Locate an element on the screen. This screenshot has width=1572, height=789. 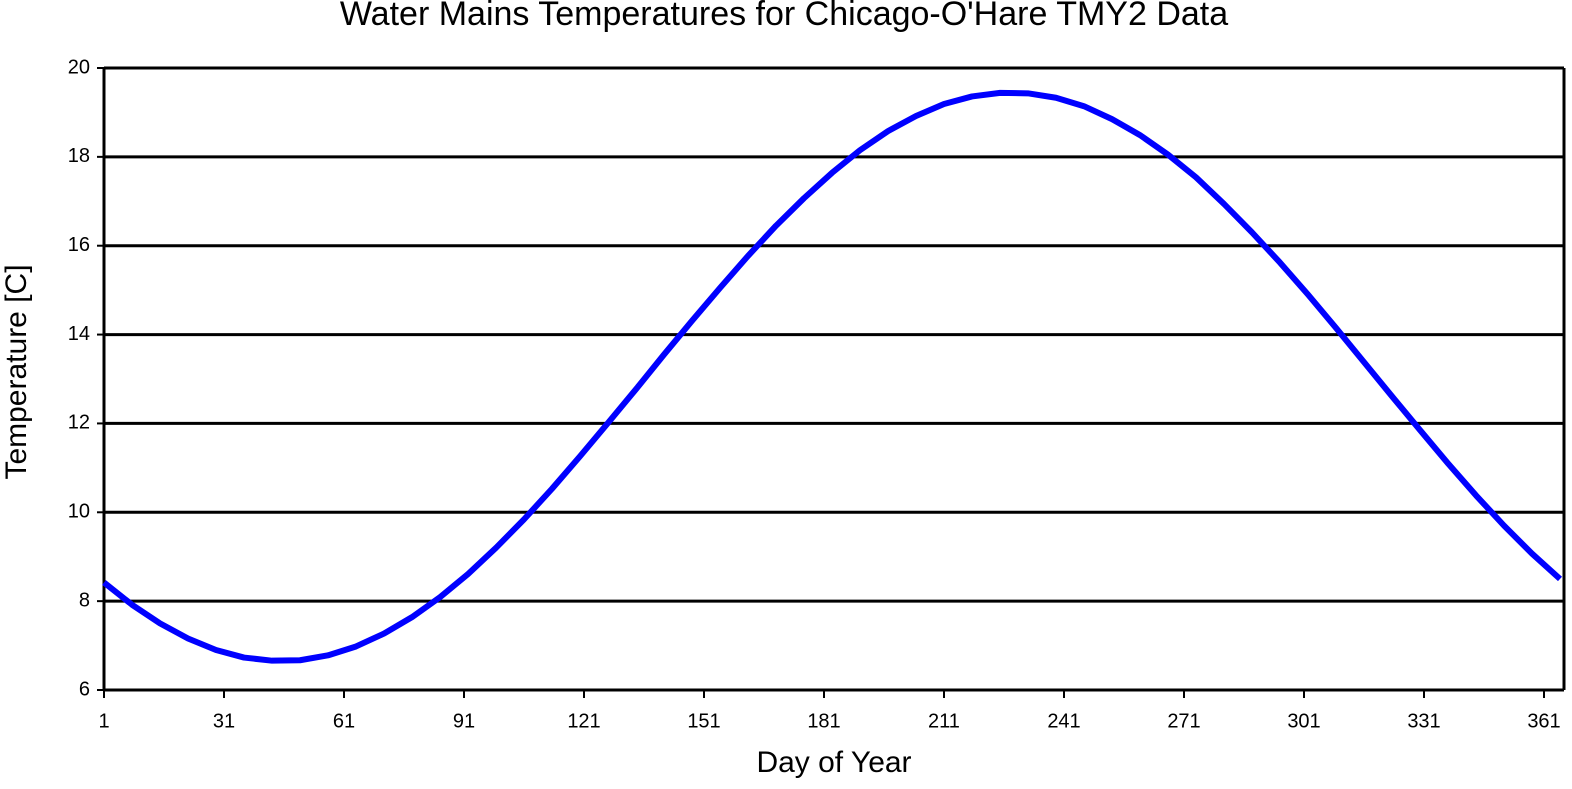
x-tick-label: 361 is located at coordinates (1543, 721).